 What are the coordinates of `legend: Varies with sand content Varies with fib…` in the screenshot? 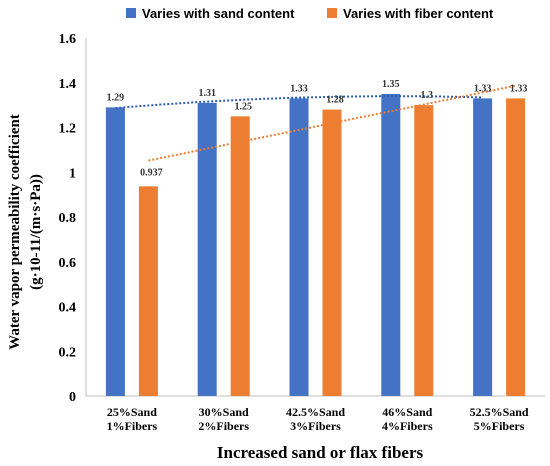 It's located at (310, 13).